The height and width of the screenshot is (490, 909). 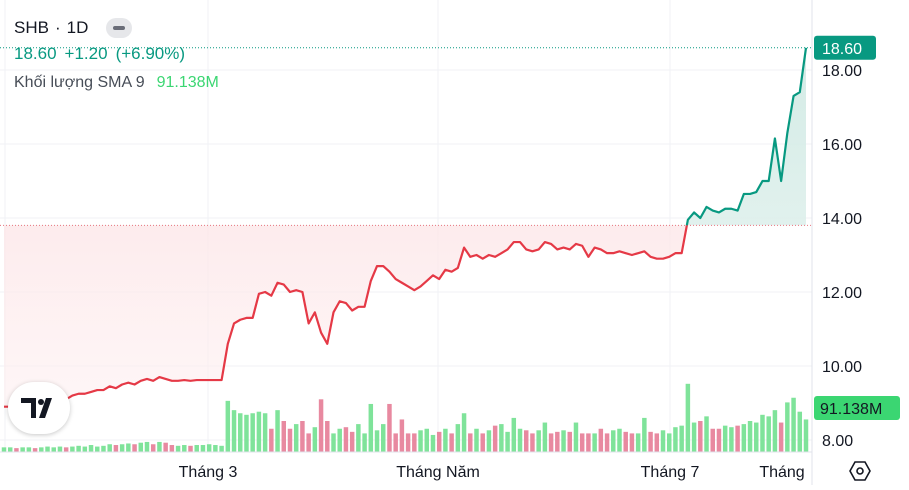 I want to click on volume-sma-badge-bg, so click(x=857, y=408).